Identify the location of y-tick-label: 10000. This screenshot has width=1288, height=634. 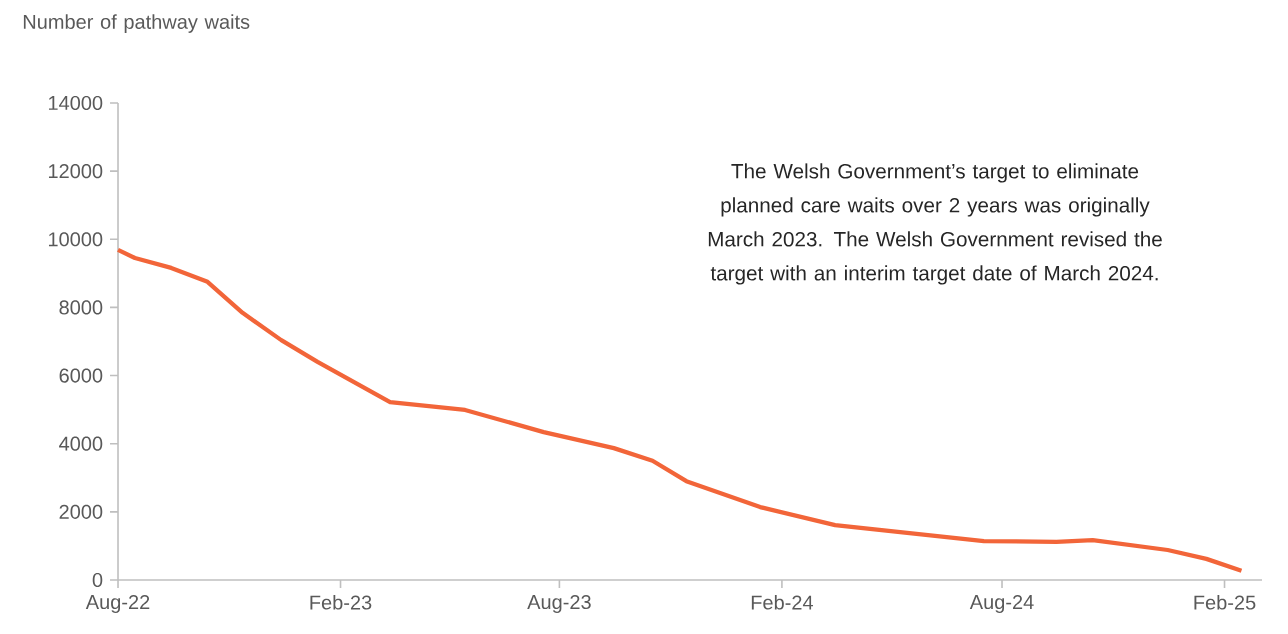
(75, 239).